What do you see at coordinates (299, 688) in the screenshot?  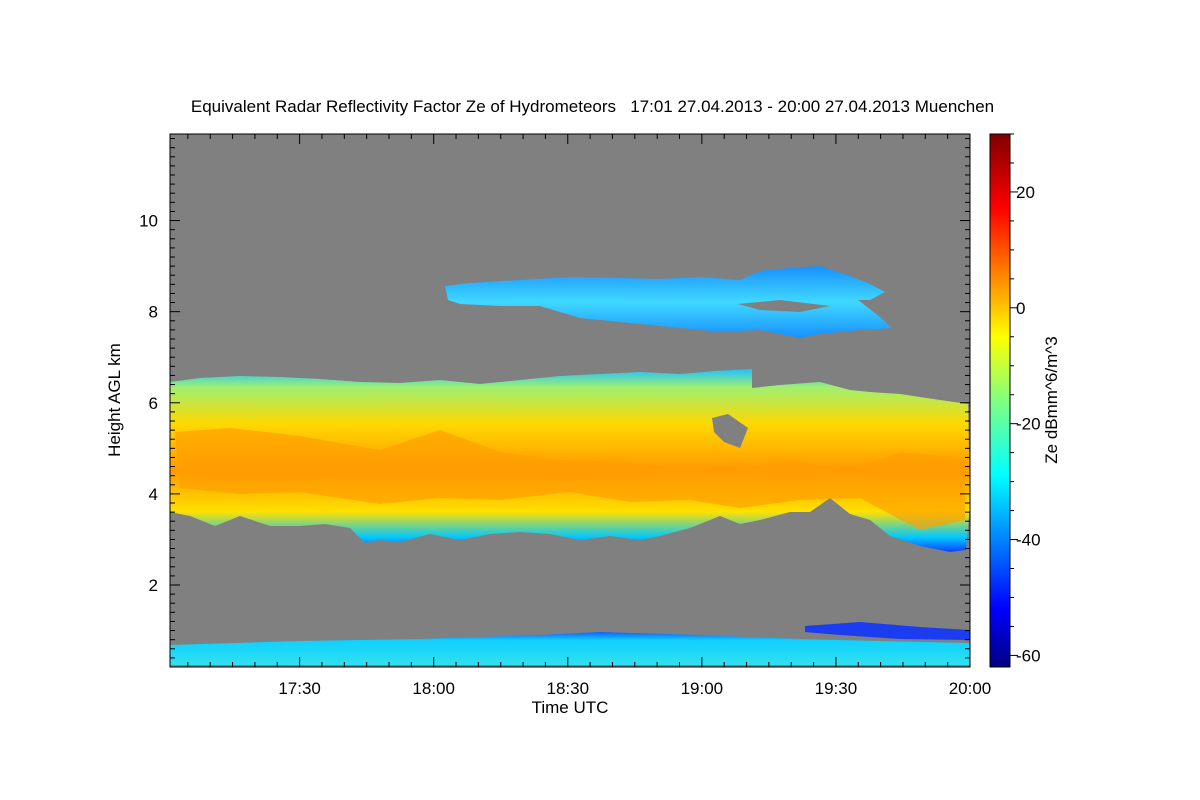 I see `x-tick-label: 17:30` at bounding box center [299, 688].